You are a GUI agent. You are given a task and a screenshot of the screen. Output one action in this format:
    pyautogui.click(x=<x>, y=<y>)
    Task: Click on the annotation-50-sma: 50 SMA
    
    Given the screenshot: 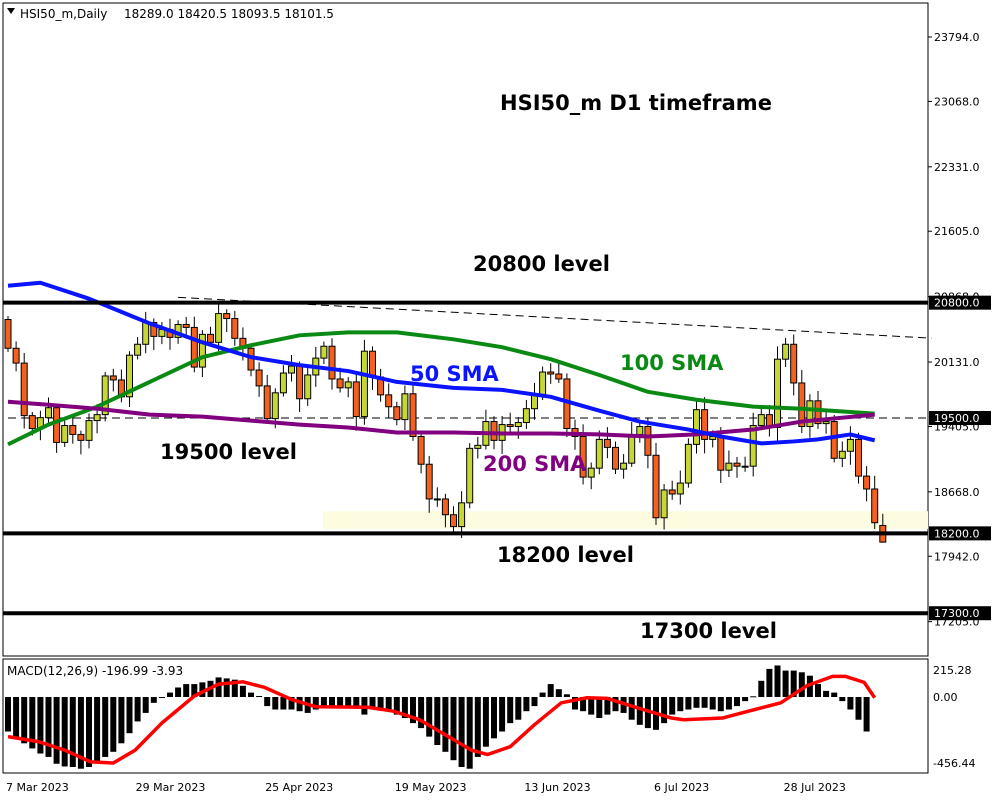 What is the action you would take?
    pyautogui.click(x=455, y=374)
    